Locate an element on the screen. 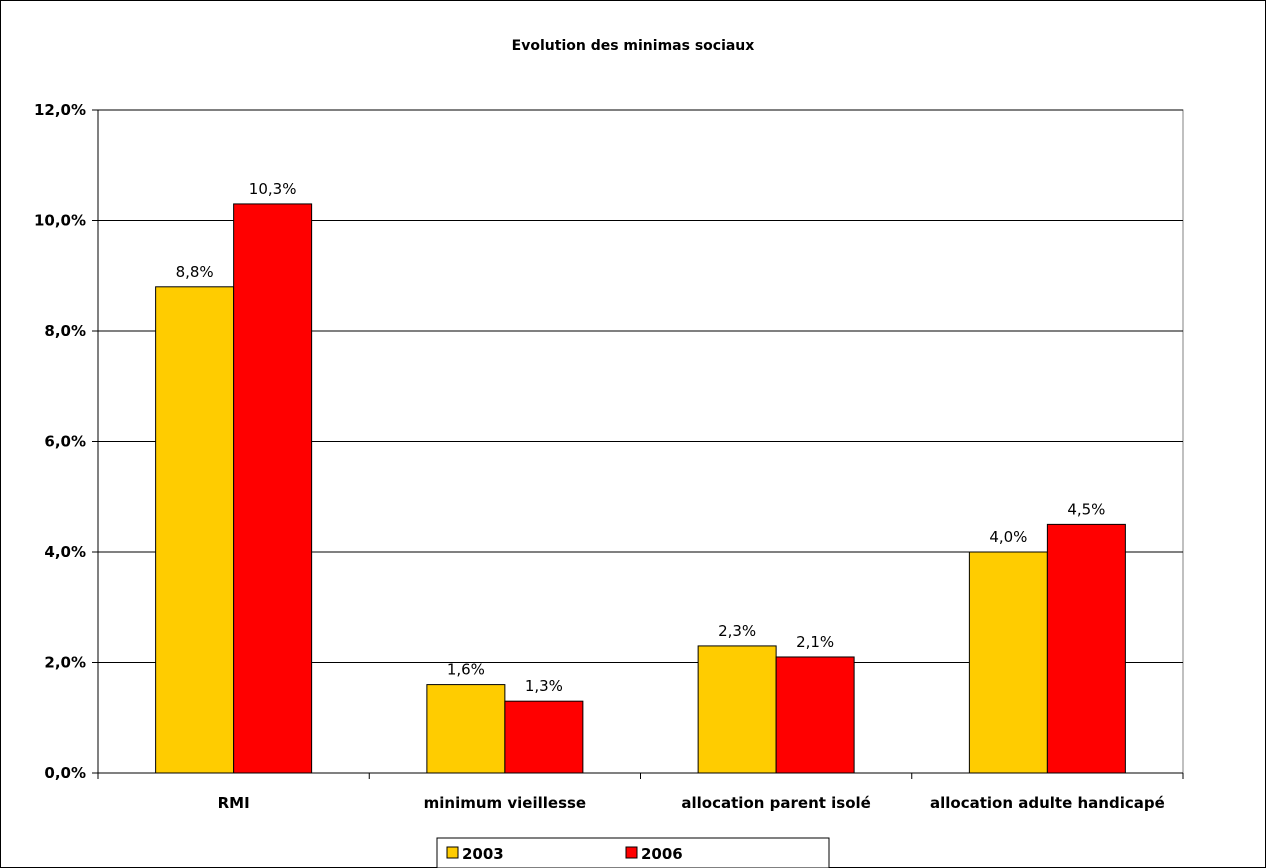  data-label: 2,1% is located at coordinates (815, 642).